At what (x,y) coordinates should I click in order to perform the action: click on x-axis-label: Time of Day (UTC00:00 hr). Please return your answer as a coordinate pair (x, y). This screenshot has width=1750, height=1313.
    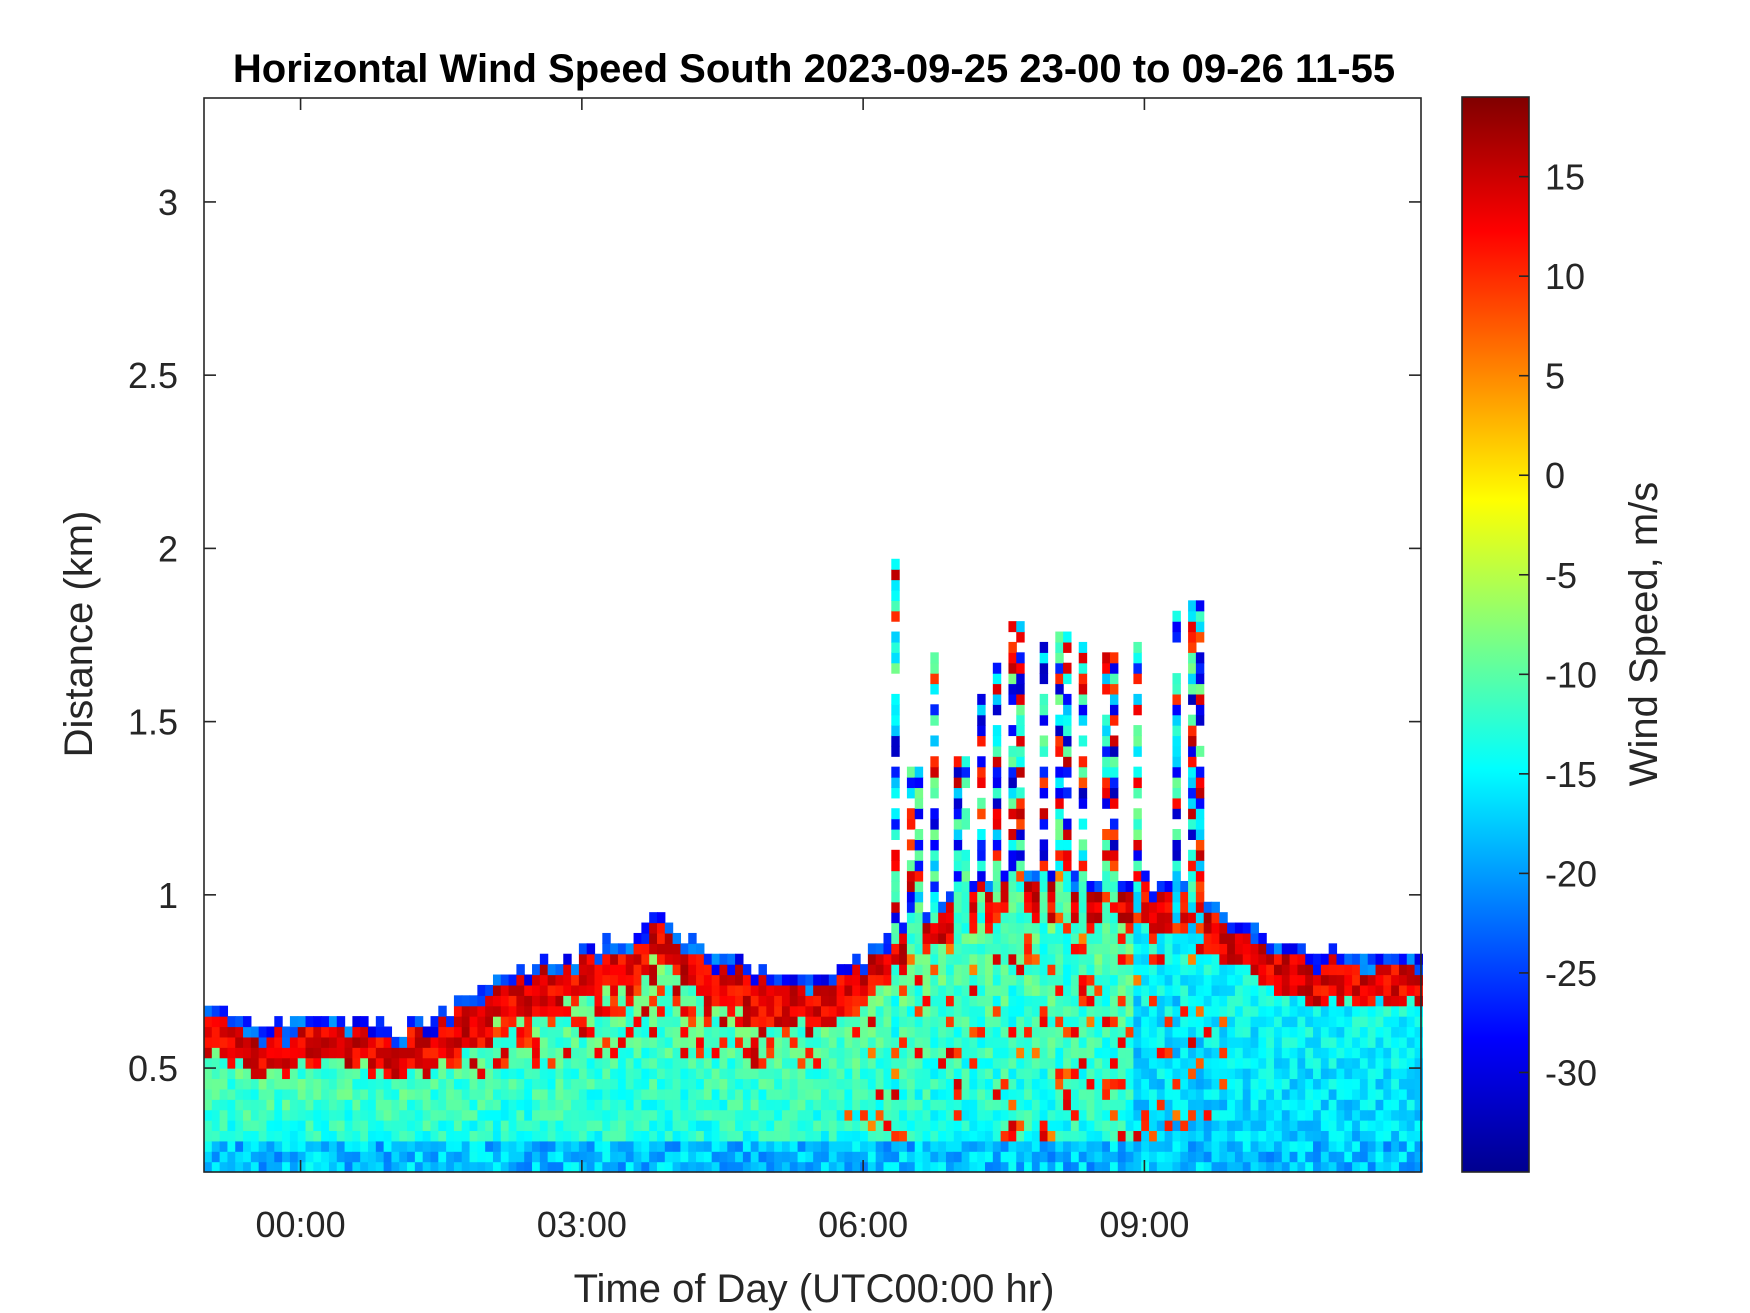
    Looking at the image, I should click on (814, 1289).